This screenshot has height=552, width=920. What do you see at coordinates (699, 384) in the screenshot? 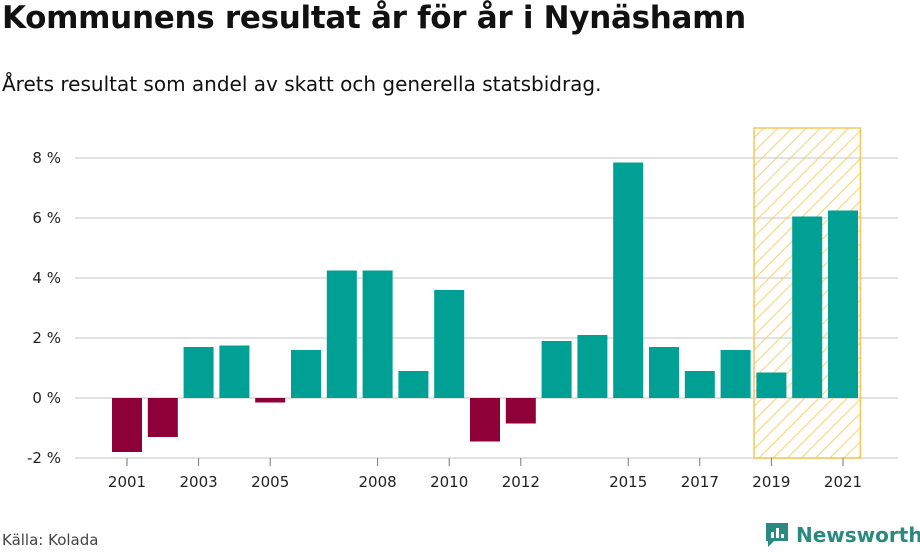
I see `bar-2017` at bounding box center [699, 384].